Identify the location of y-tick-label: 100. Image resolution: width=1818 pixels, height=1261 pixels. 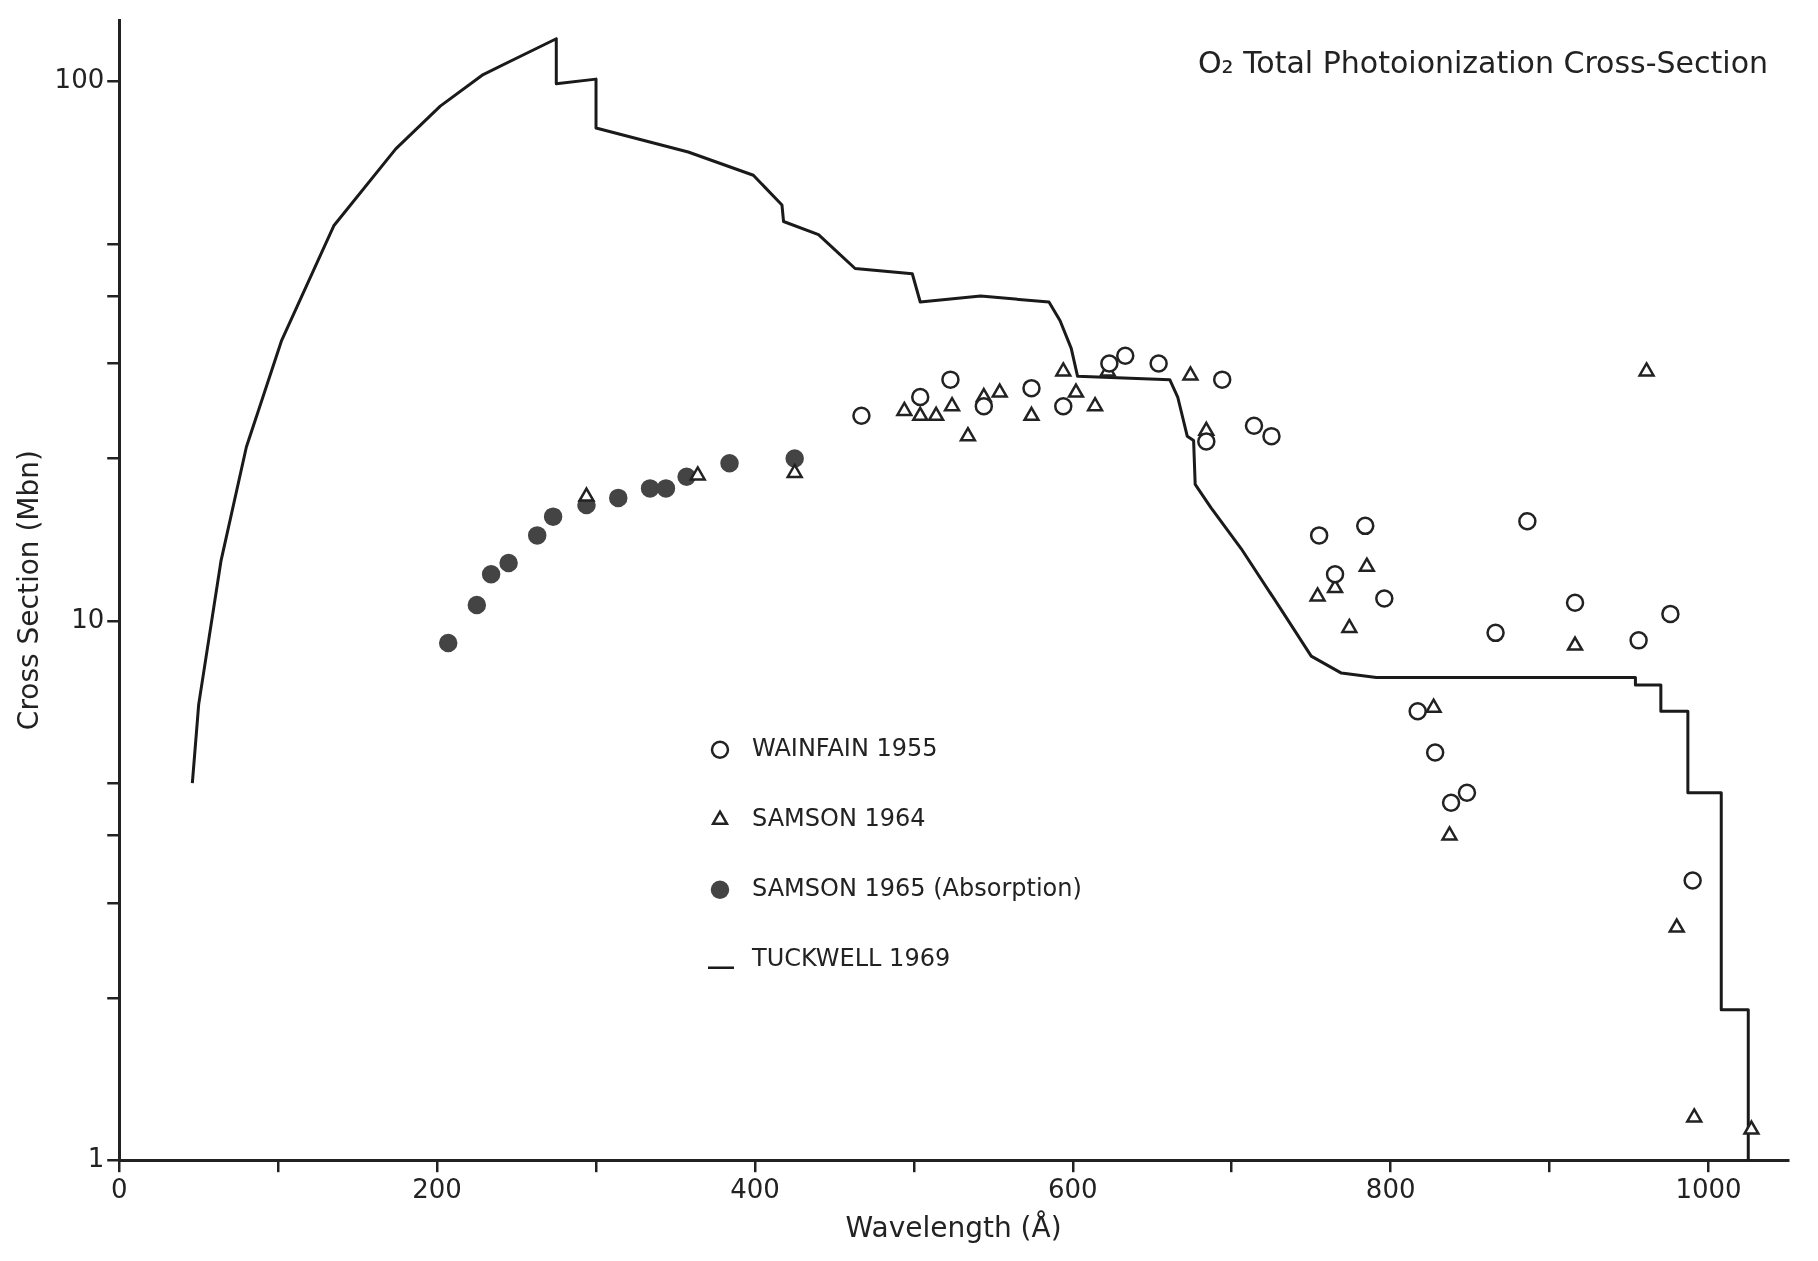
(79, 79).